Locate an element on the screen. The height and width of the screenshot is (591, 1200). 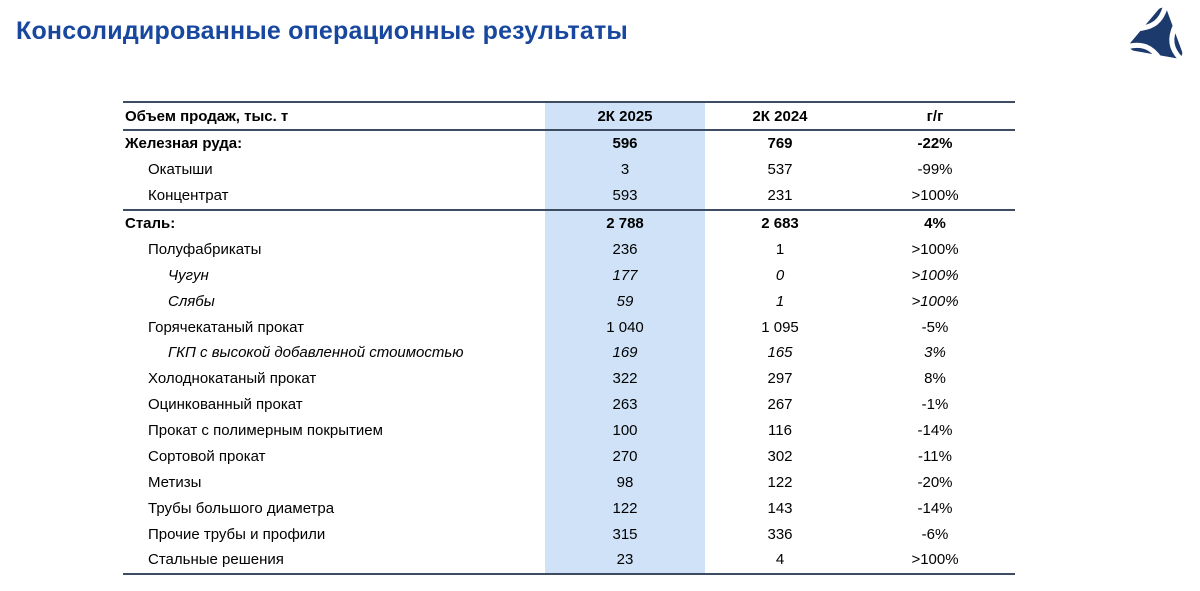
table-header-row: Объем продаж, тыс. т 2К 2025 2К 2024 г/г is located at coordinates (569, 116).